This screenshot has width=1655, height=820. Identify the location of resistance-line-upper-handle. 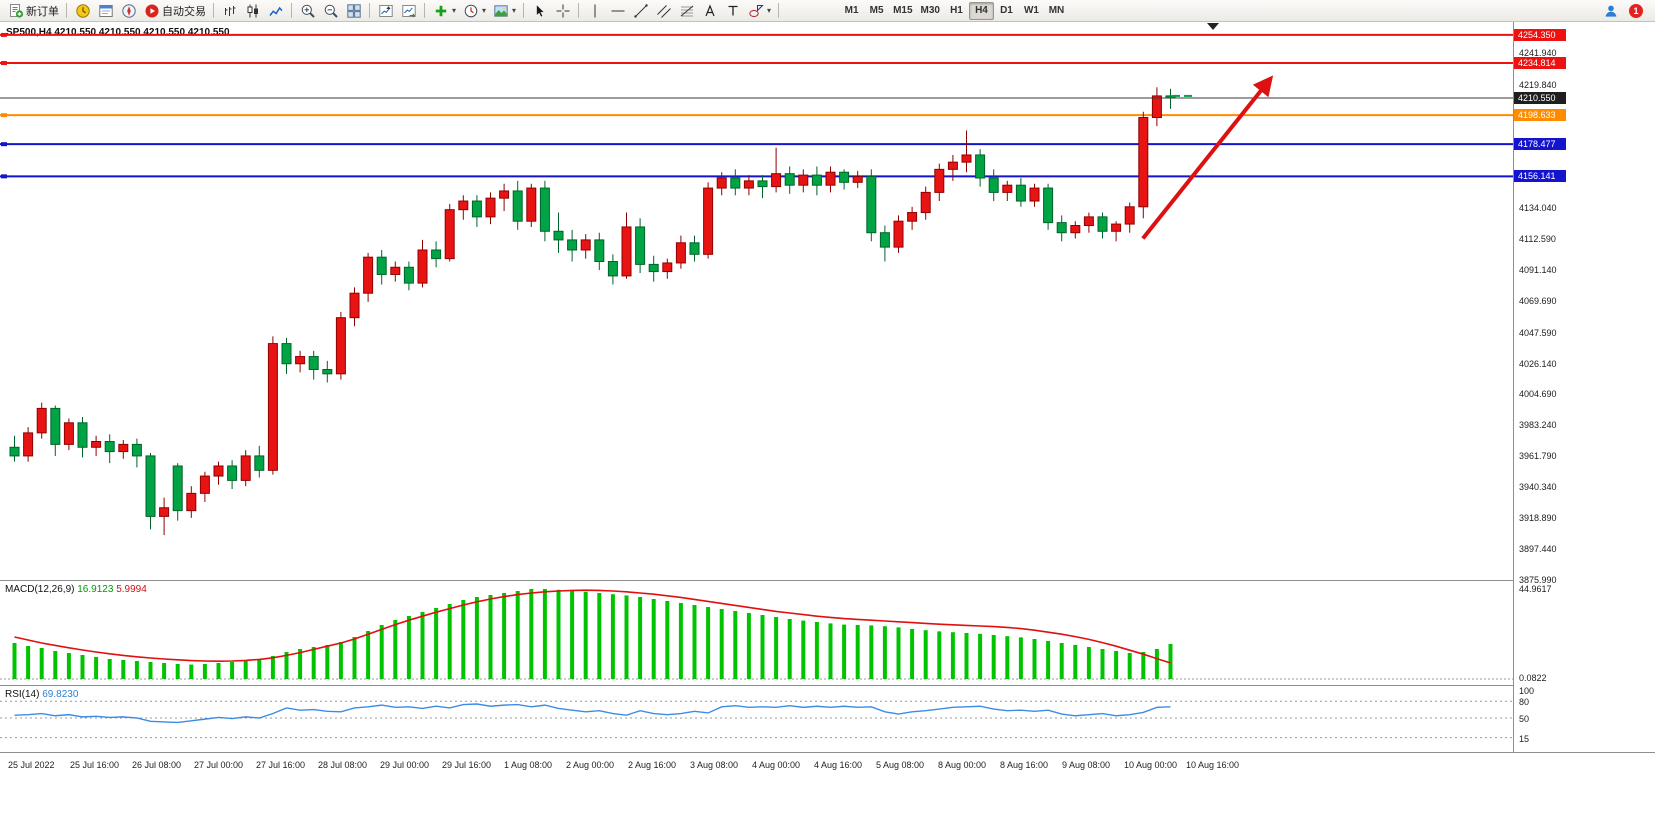
(4, 34).